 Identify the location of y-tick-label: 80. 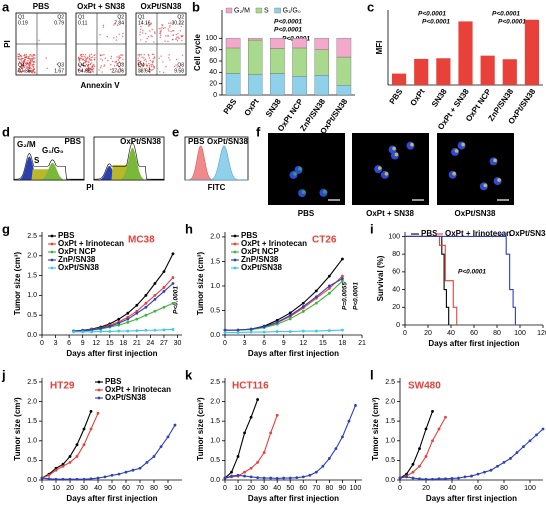
(396, 254).